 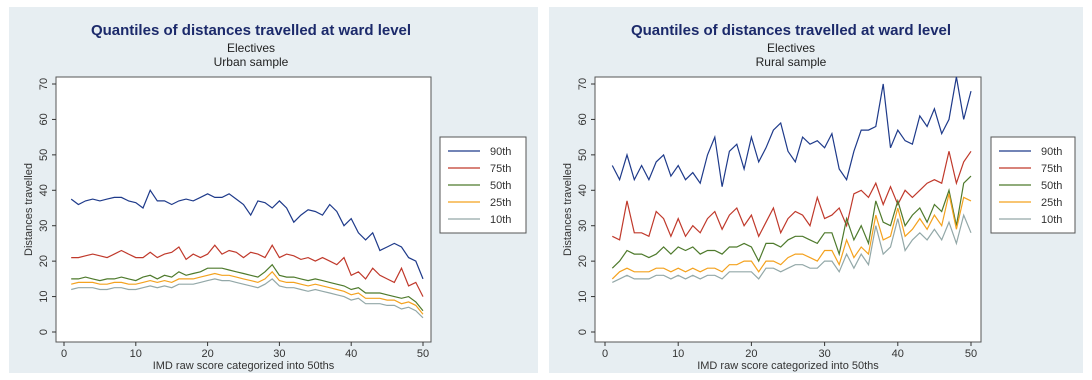 What do you see at coordinates (251, 62) in the screenshot?
I see `chart-subtitle: Urban sample` at bounding box center [251, 62].